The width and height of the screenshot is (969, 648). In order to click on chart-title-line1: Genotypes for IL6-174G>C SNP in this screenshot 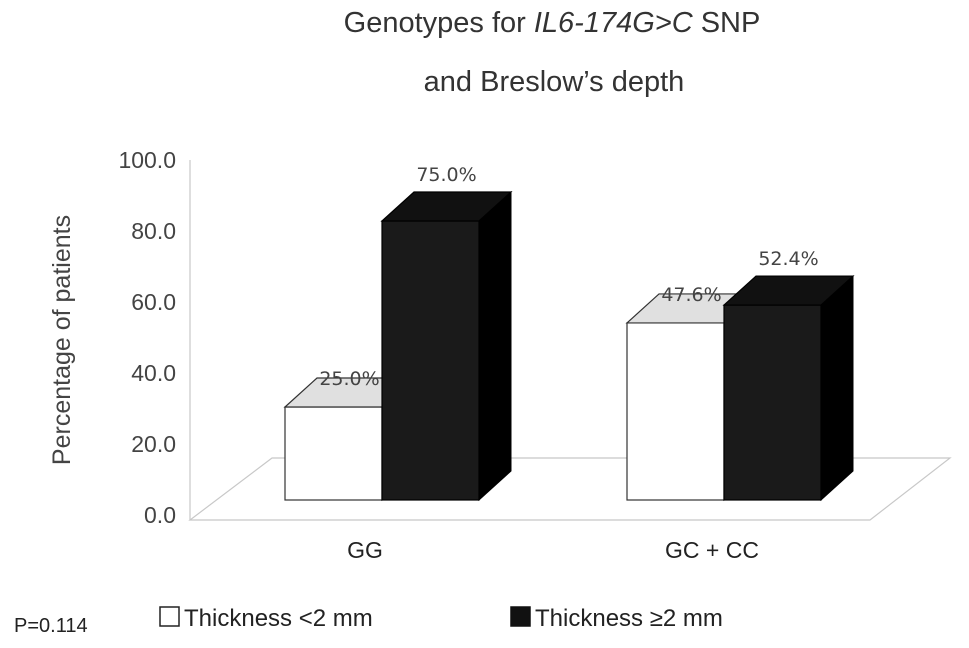, I will do `click(552, 23)`.